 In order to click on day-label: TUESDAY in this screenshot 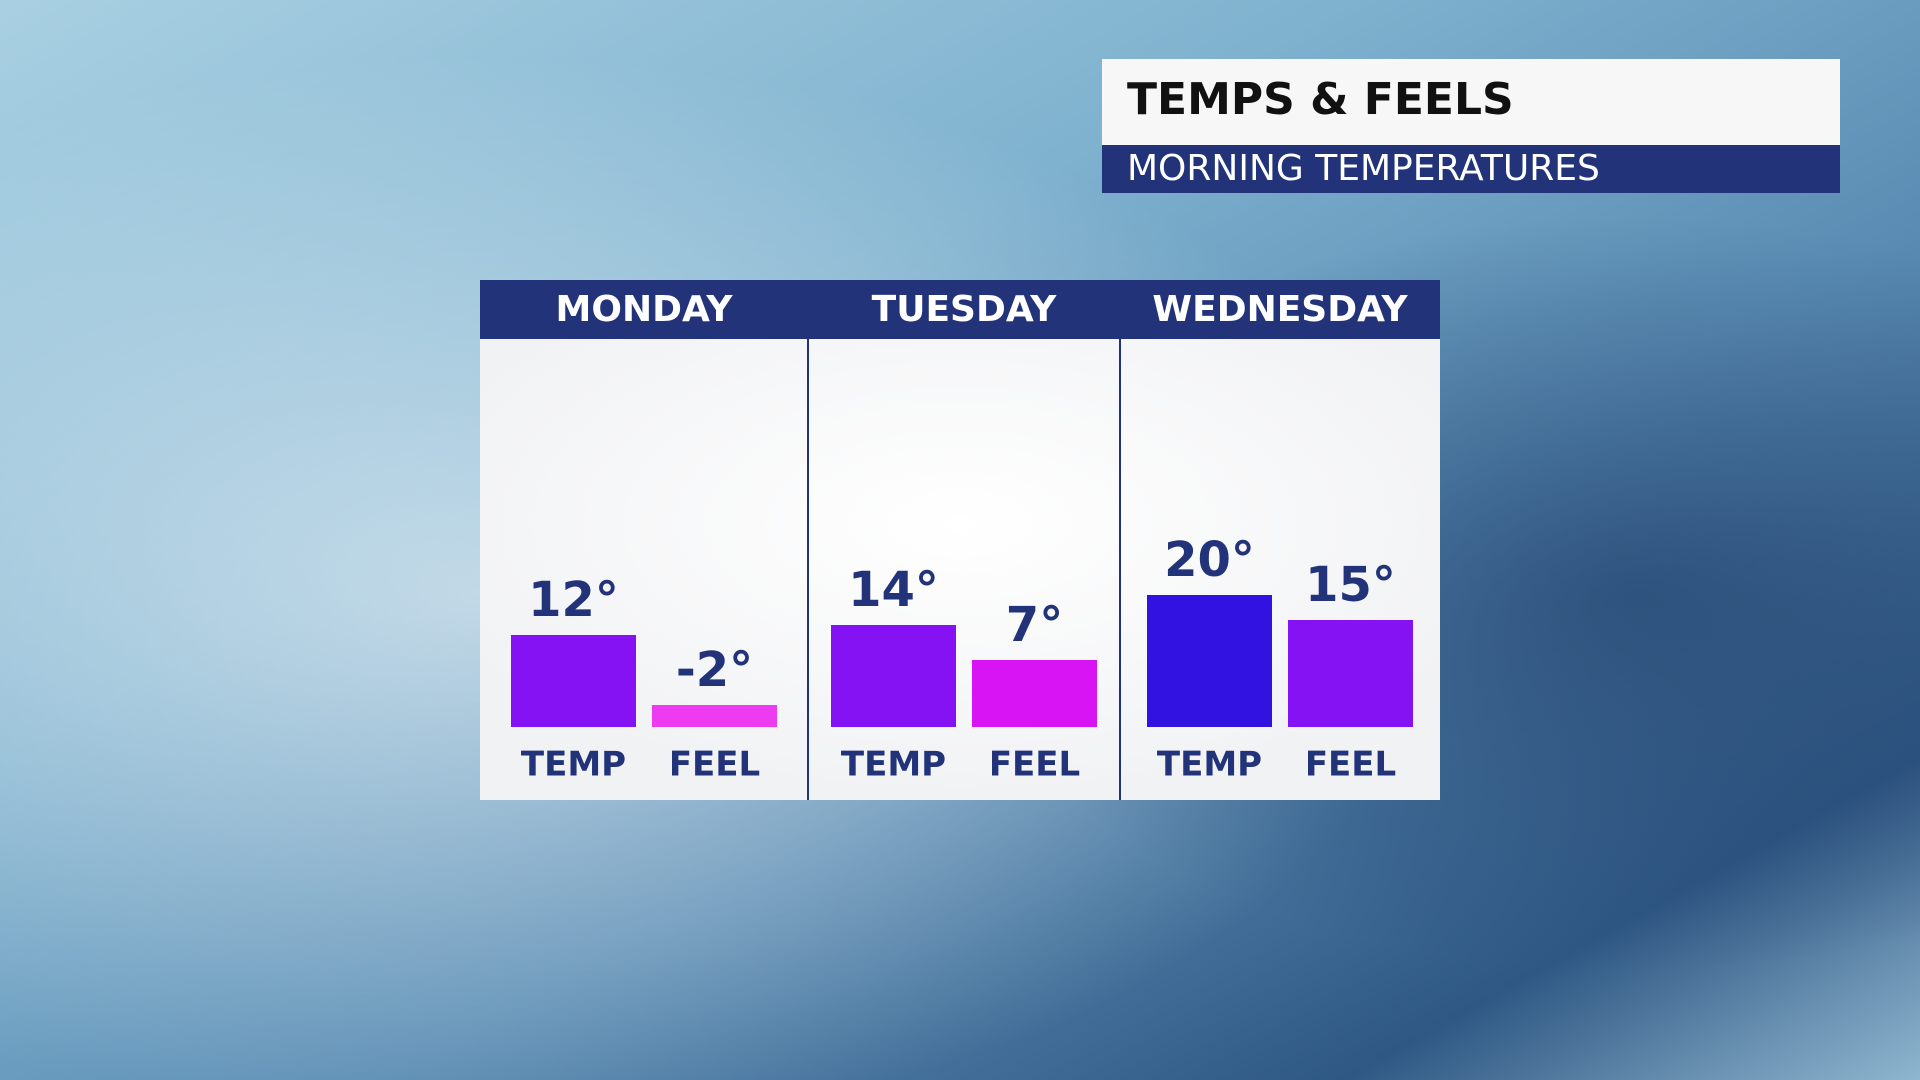, I will do `click(965, 309)`.